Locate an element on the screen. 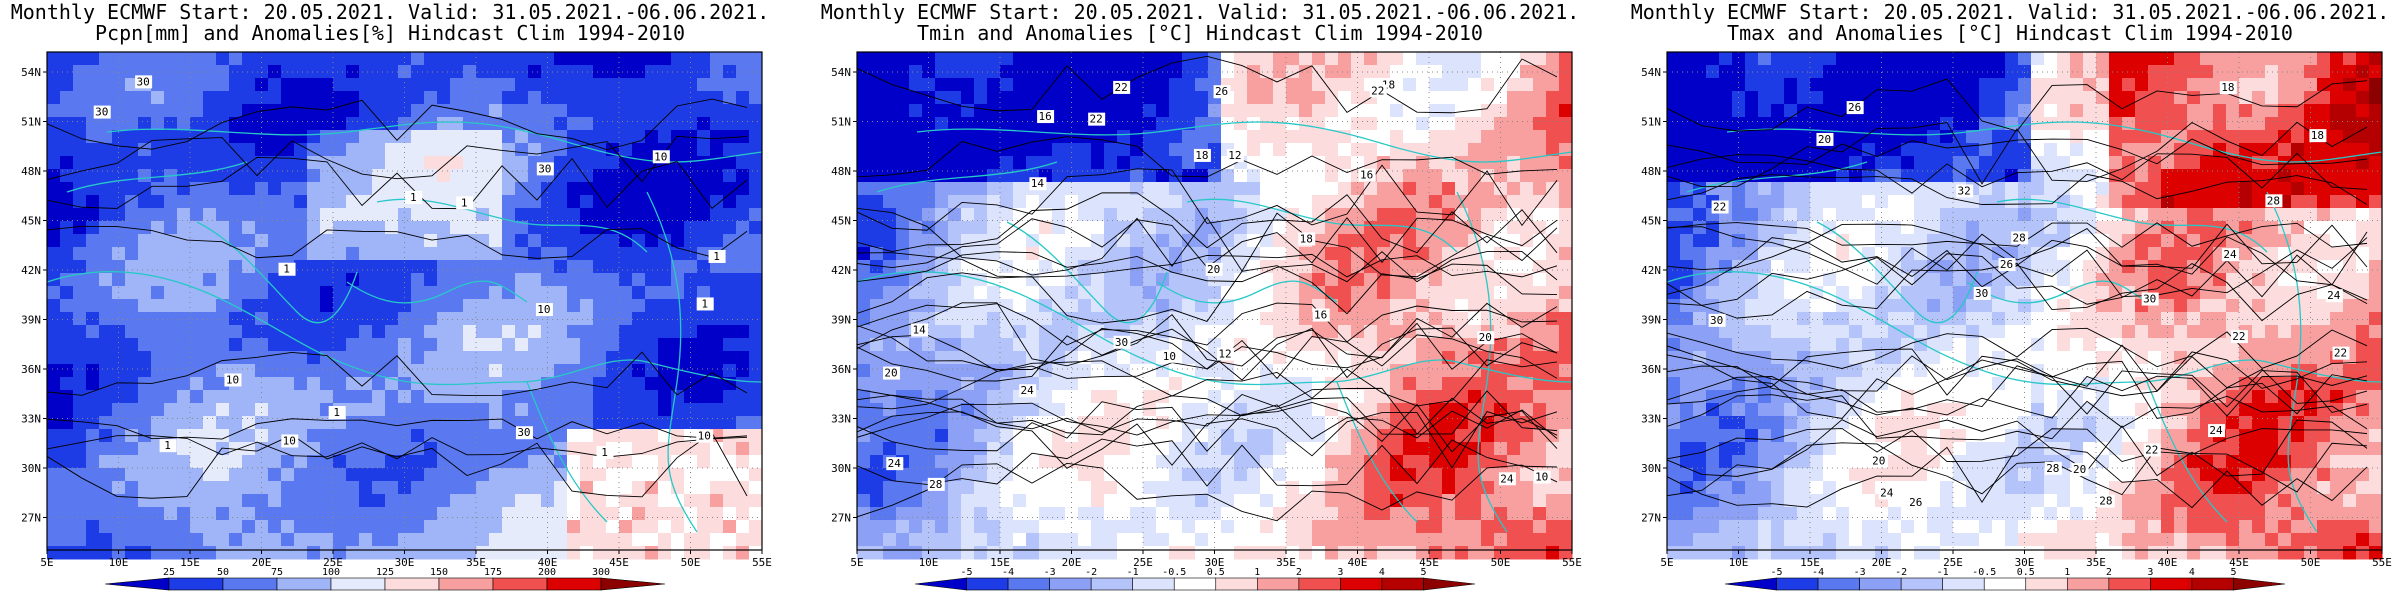 Image resolution: width=2400 pixels, height=600 pixels. contour-label: 12 is located at coordinates (1224, 354).